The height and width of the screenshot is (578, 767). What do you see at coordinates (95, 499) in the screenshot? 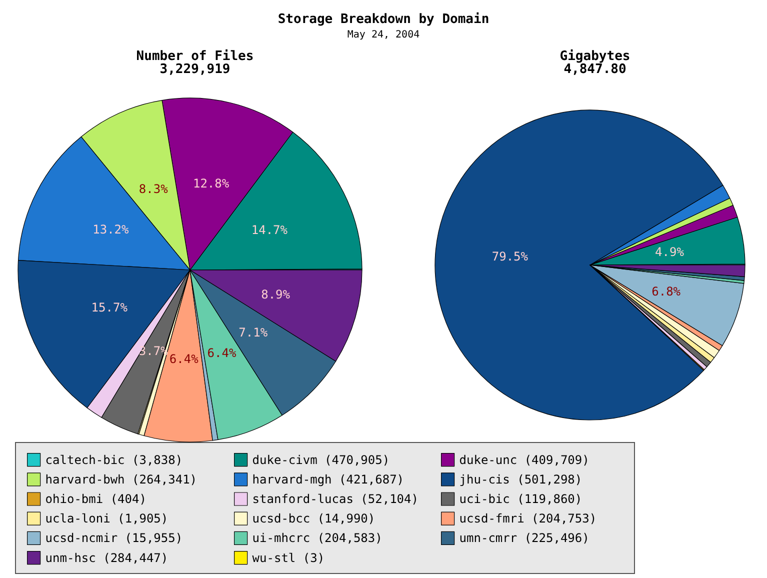
I see `legend-label: ohio-bmi (404)` at bounding box center [95, 499].